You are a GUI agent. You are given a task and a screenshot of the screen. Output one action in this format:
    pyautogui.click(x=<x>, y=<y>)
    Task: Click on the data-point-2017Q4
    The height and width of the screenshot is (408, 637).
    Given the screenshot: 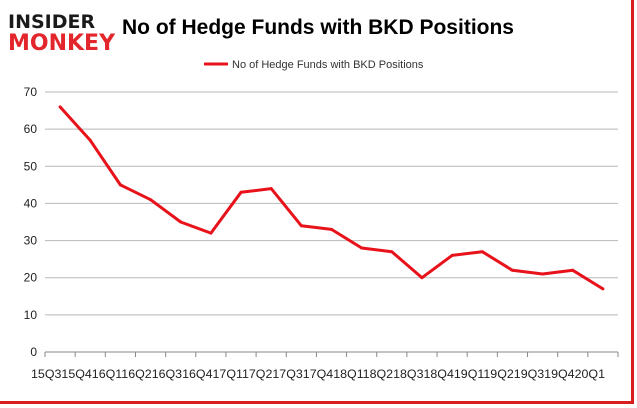 What is the action you would take?
    pyautogui.click(x=331, y=229)
    